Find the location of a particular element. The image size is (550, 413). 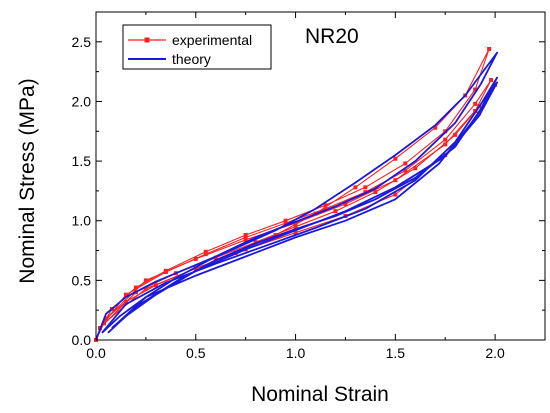

legend: experimental theory is located at coordinates (197, 47).